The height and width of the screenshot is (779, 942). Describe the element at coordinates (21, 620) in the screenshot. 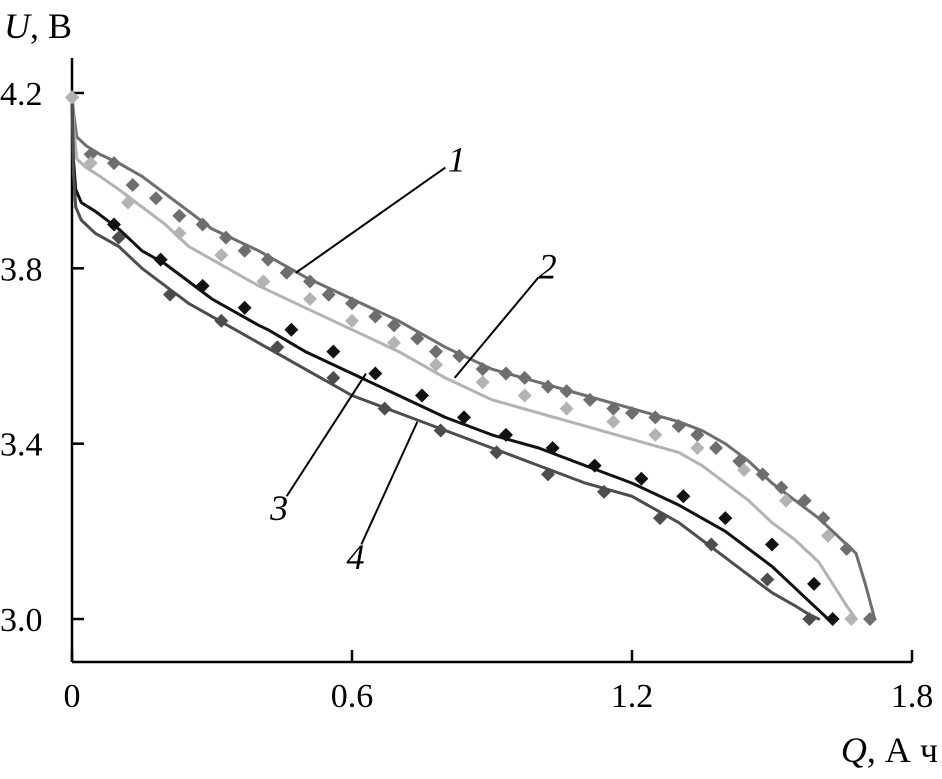

I see `y-tick-label: 3.0` at that location.